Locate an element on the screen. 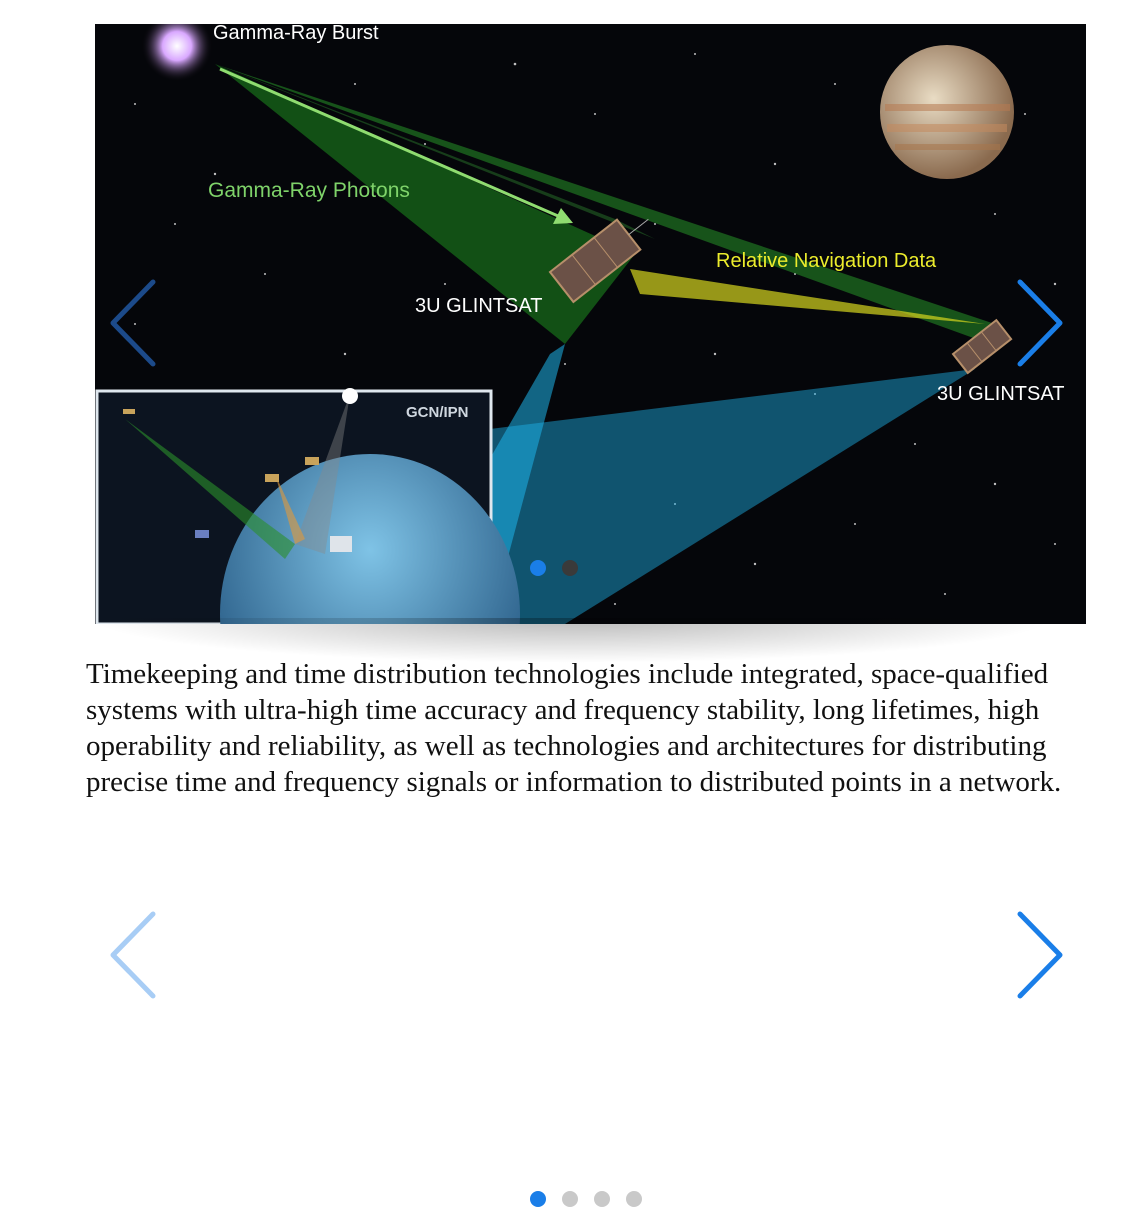  label-glintsat-right: 3U GLINTSAT is located at coordinates (1000, 394).